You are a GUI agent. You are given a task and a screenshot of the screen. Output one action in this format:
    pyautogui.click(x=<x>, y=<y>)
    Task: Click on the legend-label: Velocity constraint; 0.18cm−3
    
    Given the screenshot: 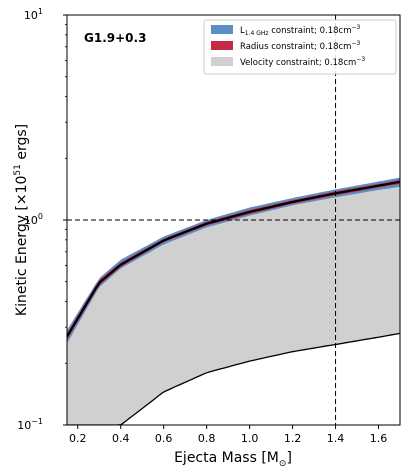 What is the action you would take?
    pyautogui.click(x=302, y=62)
    